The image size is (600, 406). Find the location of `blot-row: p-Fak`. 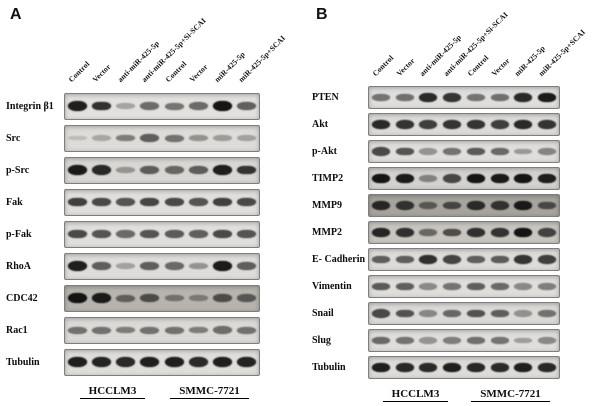

blot-row: p-Fak is located at coordinates (157, 234).